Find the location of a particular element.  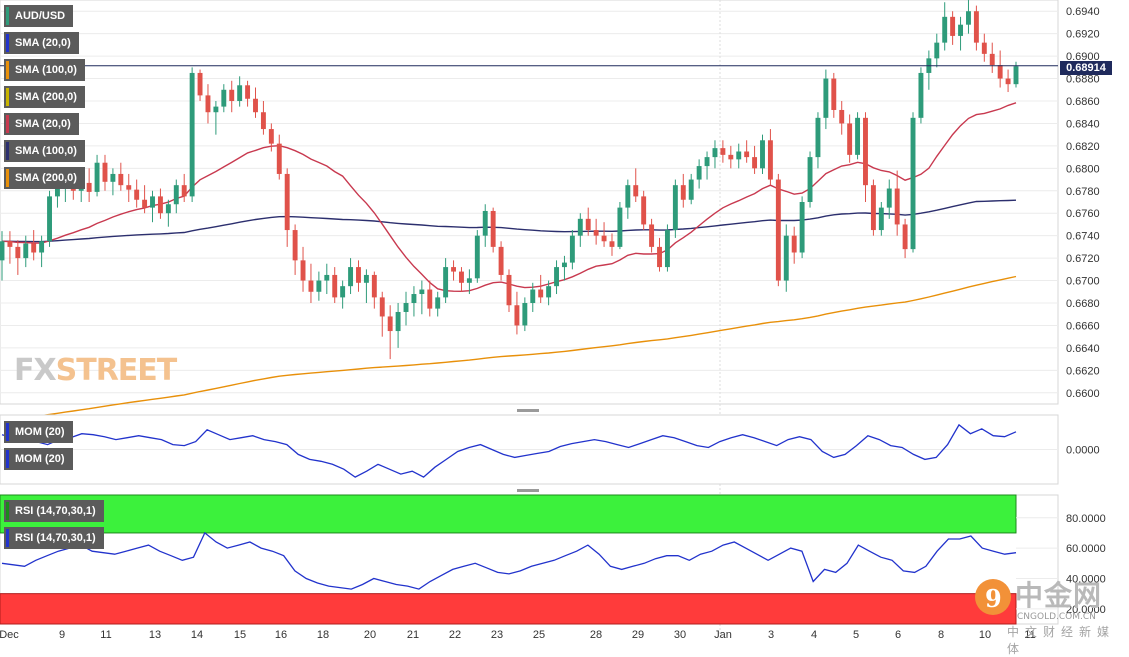

time-tick-label: 15 is located at coordinates (240, 635).